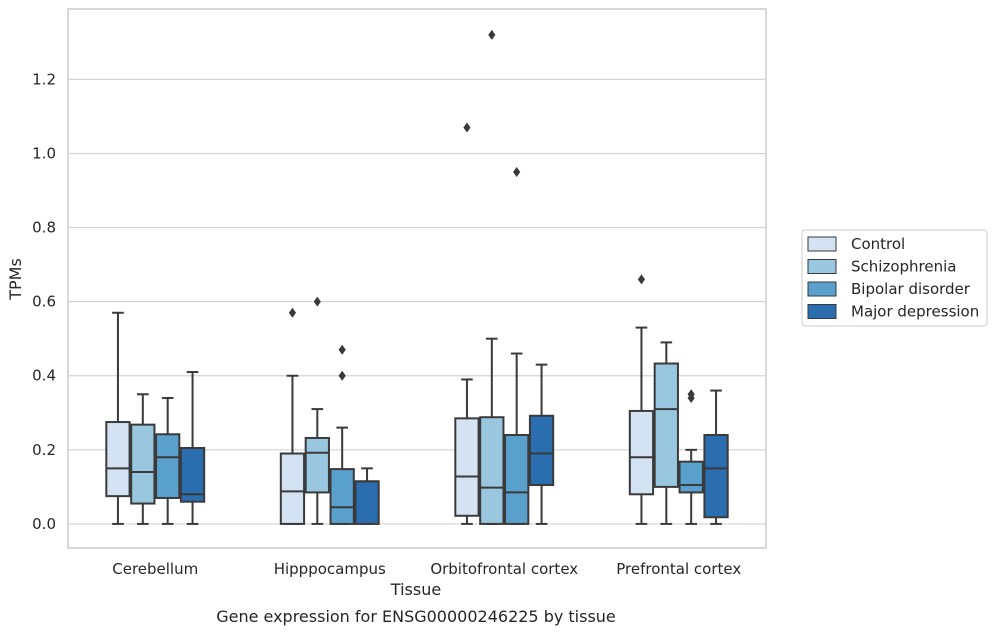 The width and height of the screenshot is (997, 634). I want to click on legend-frame, so click(894, 278).